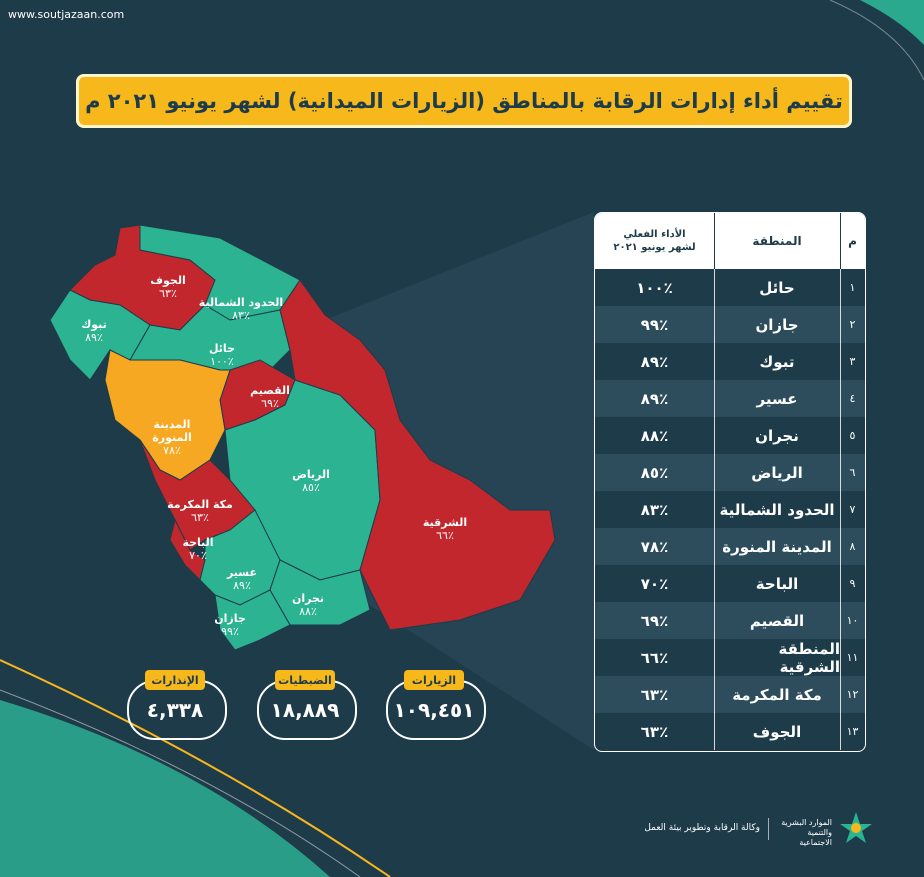  What do you see at coordinates (168, 287) in the screenshot?
I see `map-label-jouf: الجوف ٪٦٣` at bounding box center [168, 287].